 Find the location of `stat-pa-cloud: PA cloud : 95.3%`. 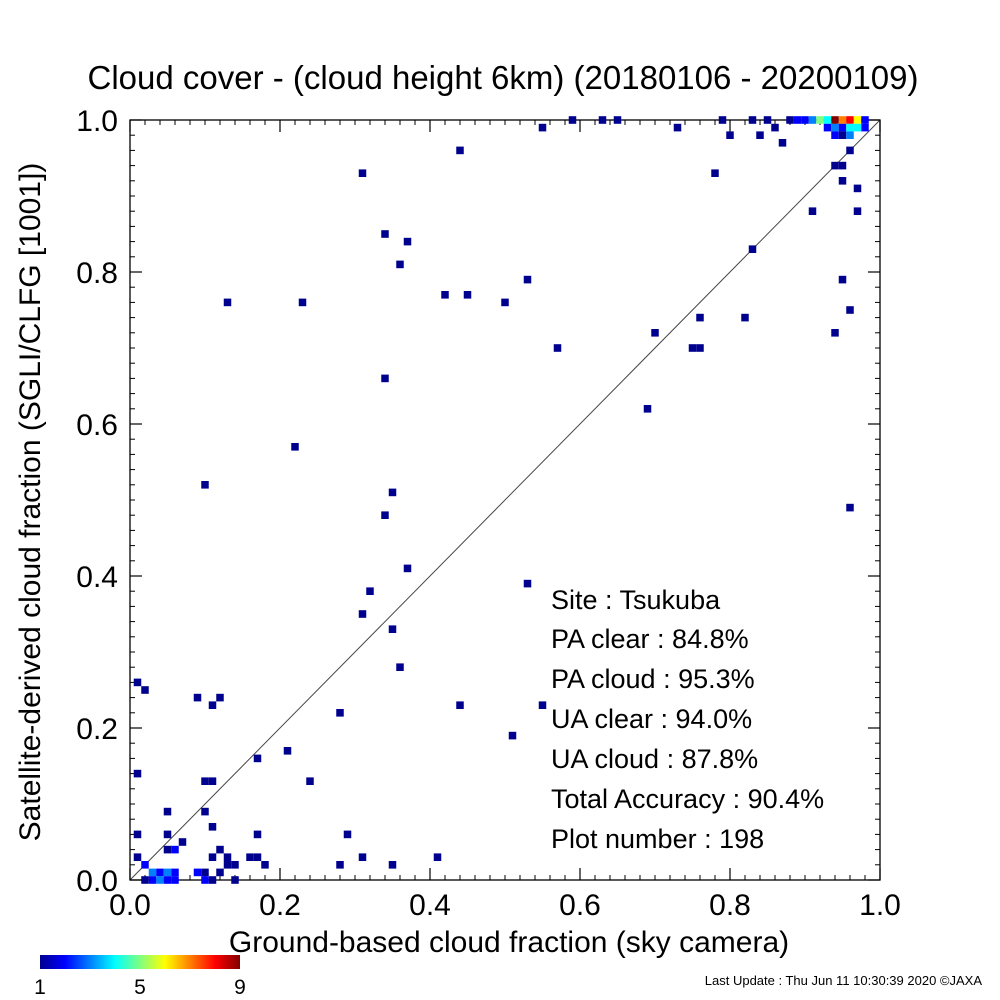

stat-pa-cloud: PA cloud : 95.3% is located at coordinates (653, 679).